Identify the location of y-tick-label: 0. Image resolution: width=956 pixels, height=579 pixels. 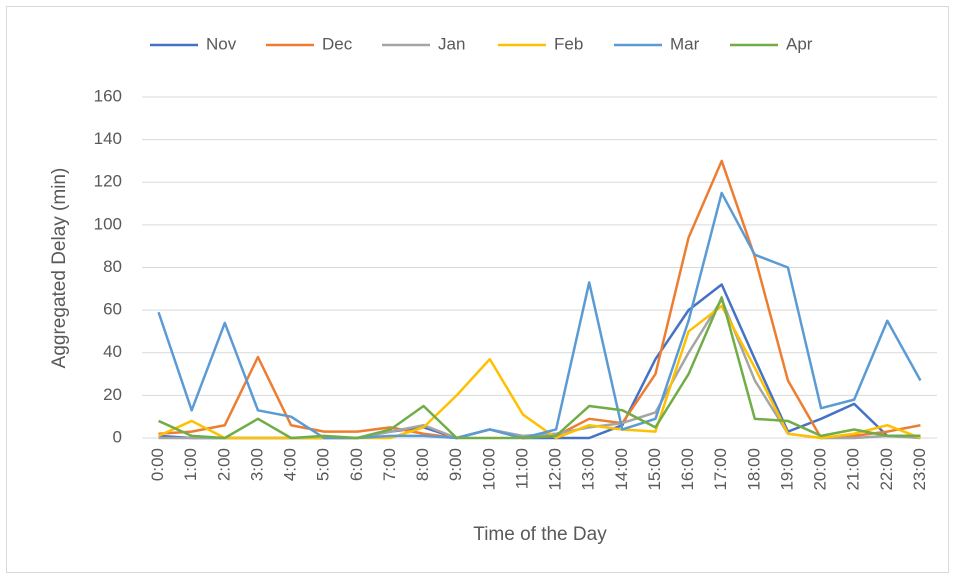
(117, 436).